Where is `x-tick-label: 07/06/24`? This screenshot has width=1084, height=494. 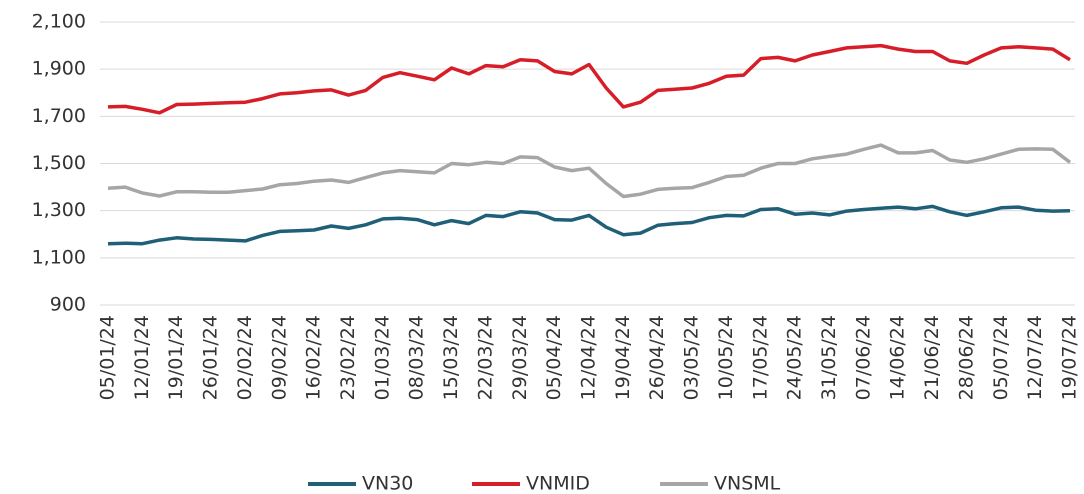
x-tick-label: 07/06/24 is located at coordinates (863, 357).